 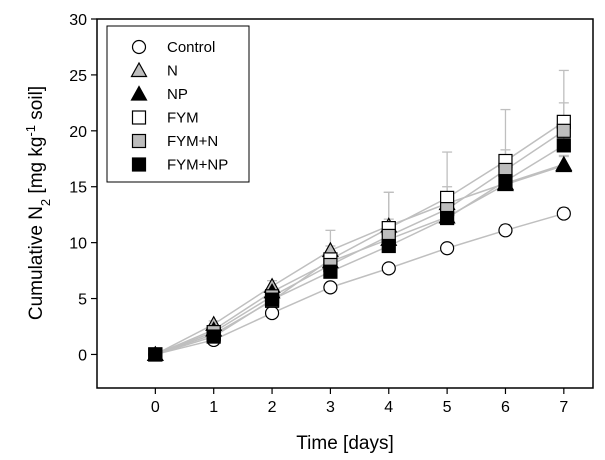 I want to click on legend-label-control: Control, so click(x=191, y=47).